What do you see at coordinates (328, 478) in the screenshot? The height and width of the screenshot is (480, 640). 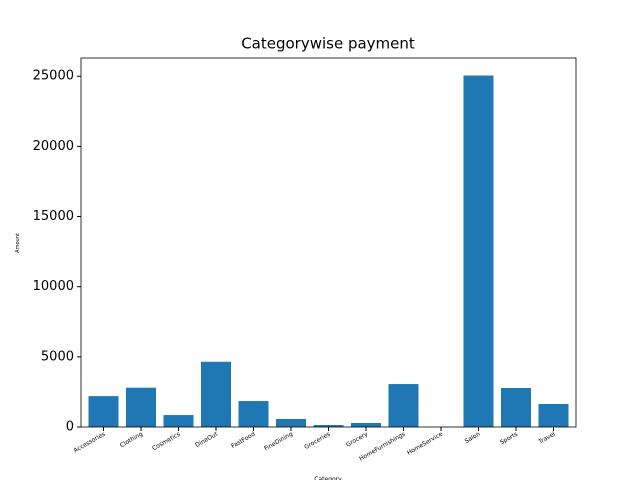 I see `x-axis-label: Category` at bounding box center [328, 478].